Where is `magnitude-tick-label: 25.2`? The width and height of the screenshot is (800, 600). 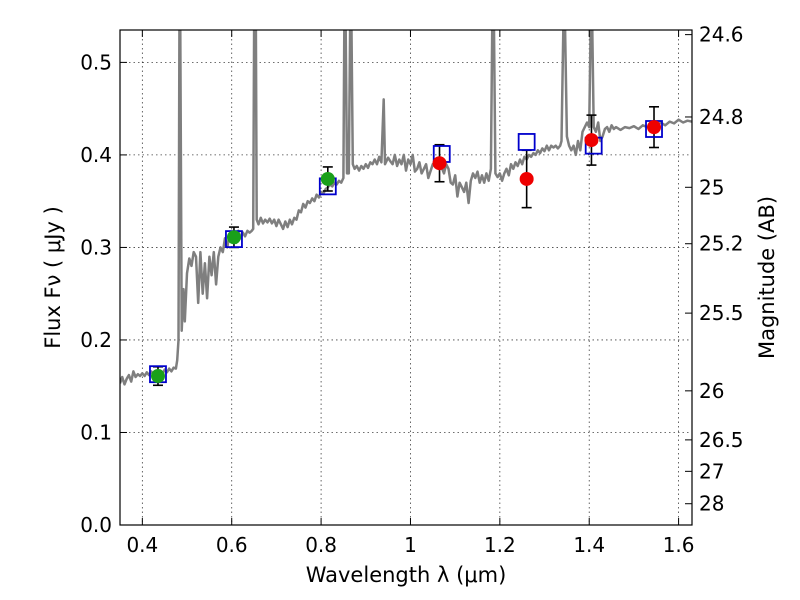 magnitude-tick-label: 25.2 is located at coordinates (721, 244).